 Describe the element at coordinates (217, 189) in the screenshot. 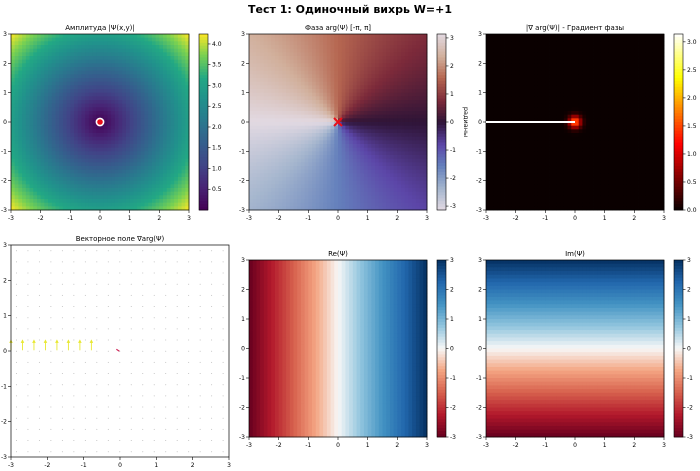

I see `panel-amp-colorbar-tick-label: 0.5` at that location.